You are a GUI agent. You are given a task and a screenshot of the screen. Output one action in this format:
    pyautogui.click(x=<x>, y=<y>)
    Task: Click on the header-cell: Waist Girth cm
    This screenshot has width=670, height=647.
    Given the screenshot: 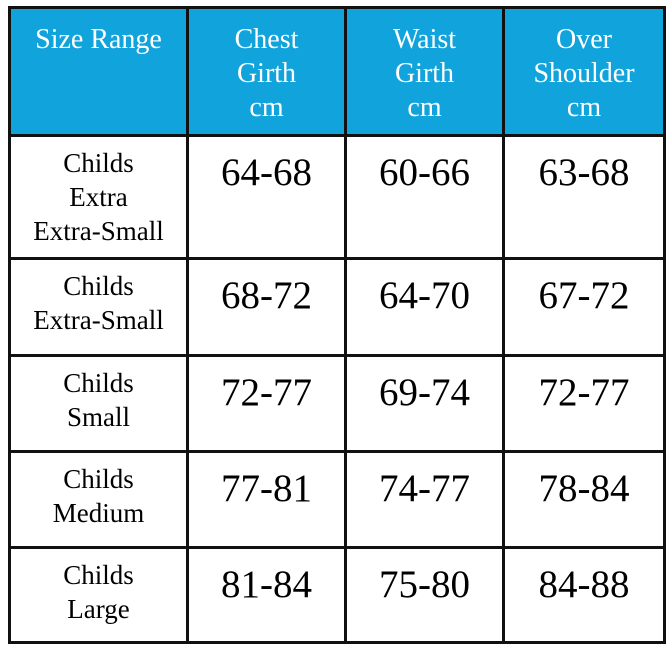 What is the action you would take?
    pyautogui.click(x=424, y=71)
    